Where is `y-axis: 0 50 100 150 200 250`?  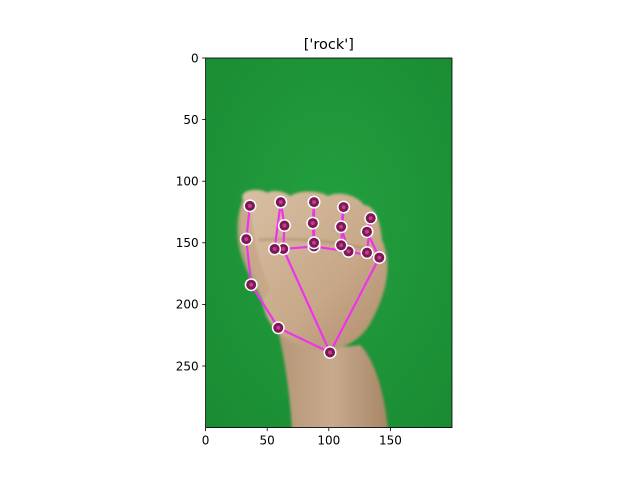
y-axis: 0 50 100 150 200 250 is located at coordinates (191, 212).